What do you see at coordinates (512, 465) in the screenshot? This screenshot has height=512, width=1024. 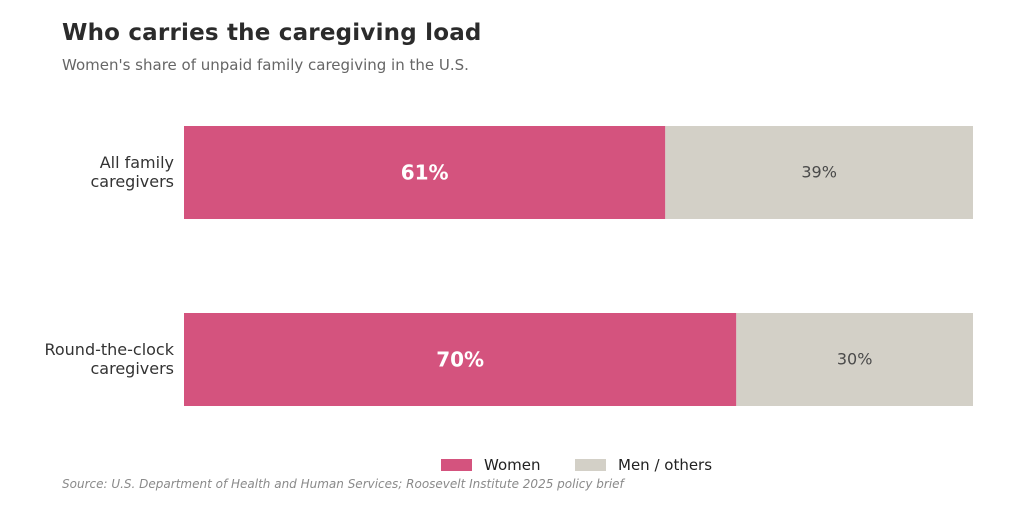 I see `legend-label-women: Women` at bounding box center [512, 465].